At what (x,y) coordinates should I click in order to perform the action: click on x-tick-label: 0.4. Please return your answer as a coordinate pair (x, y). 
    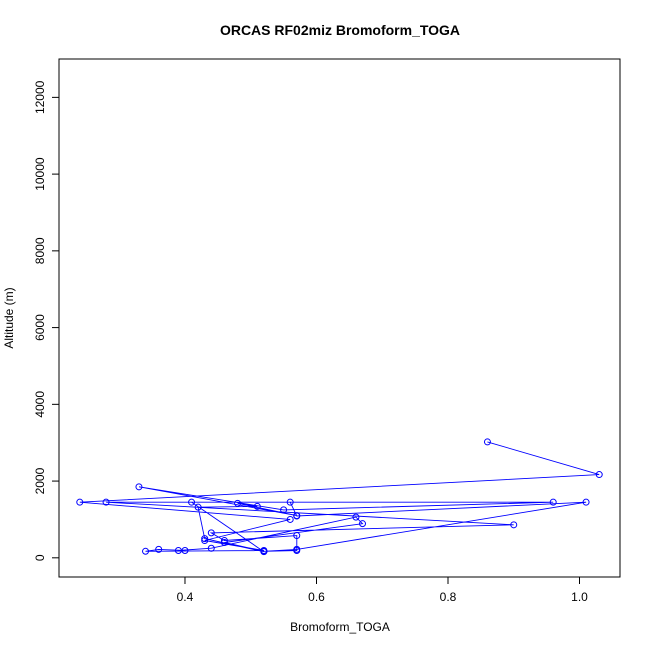
    Looking at the image, I should click on (185, 597).